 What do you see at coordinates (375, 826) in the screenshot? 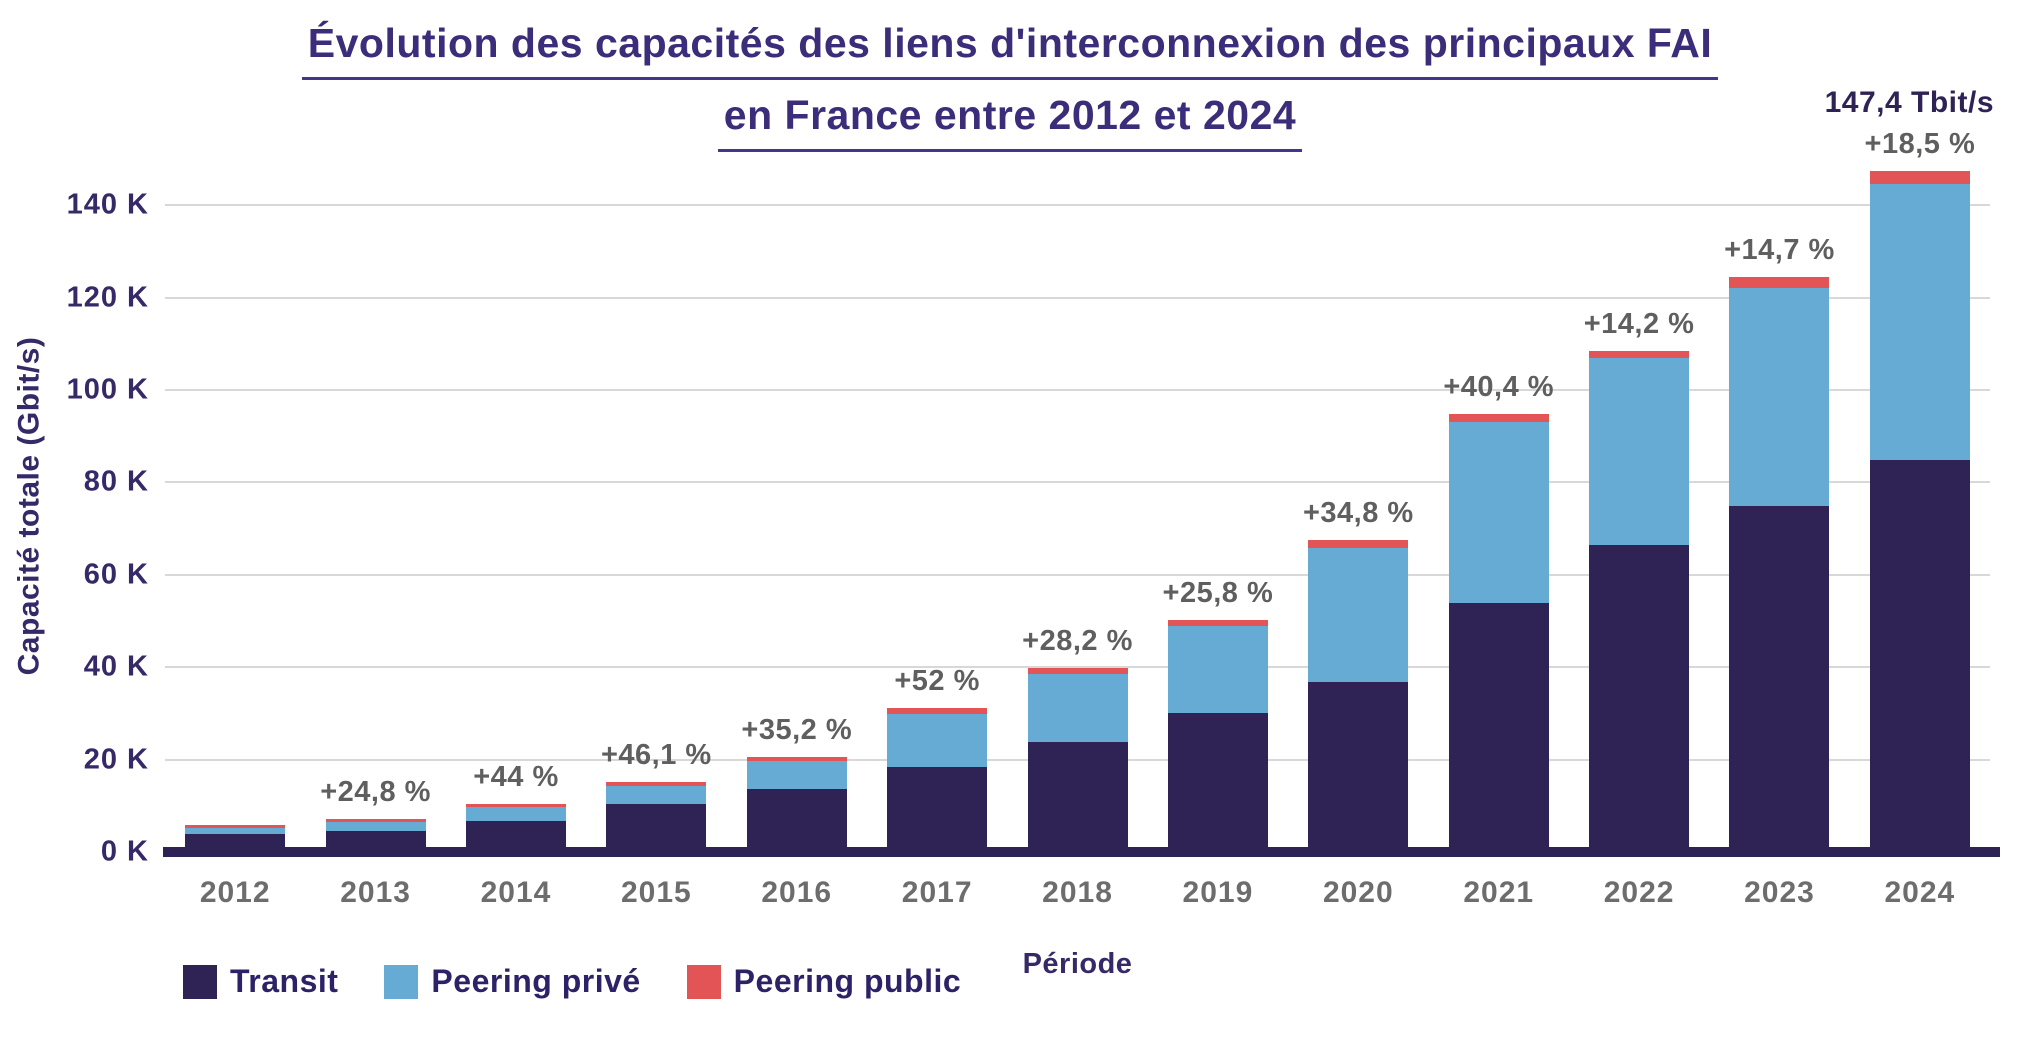
I see `segment-2013-peering-privé` at bounding box center [375, 826].